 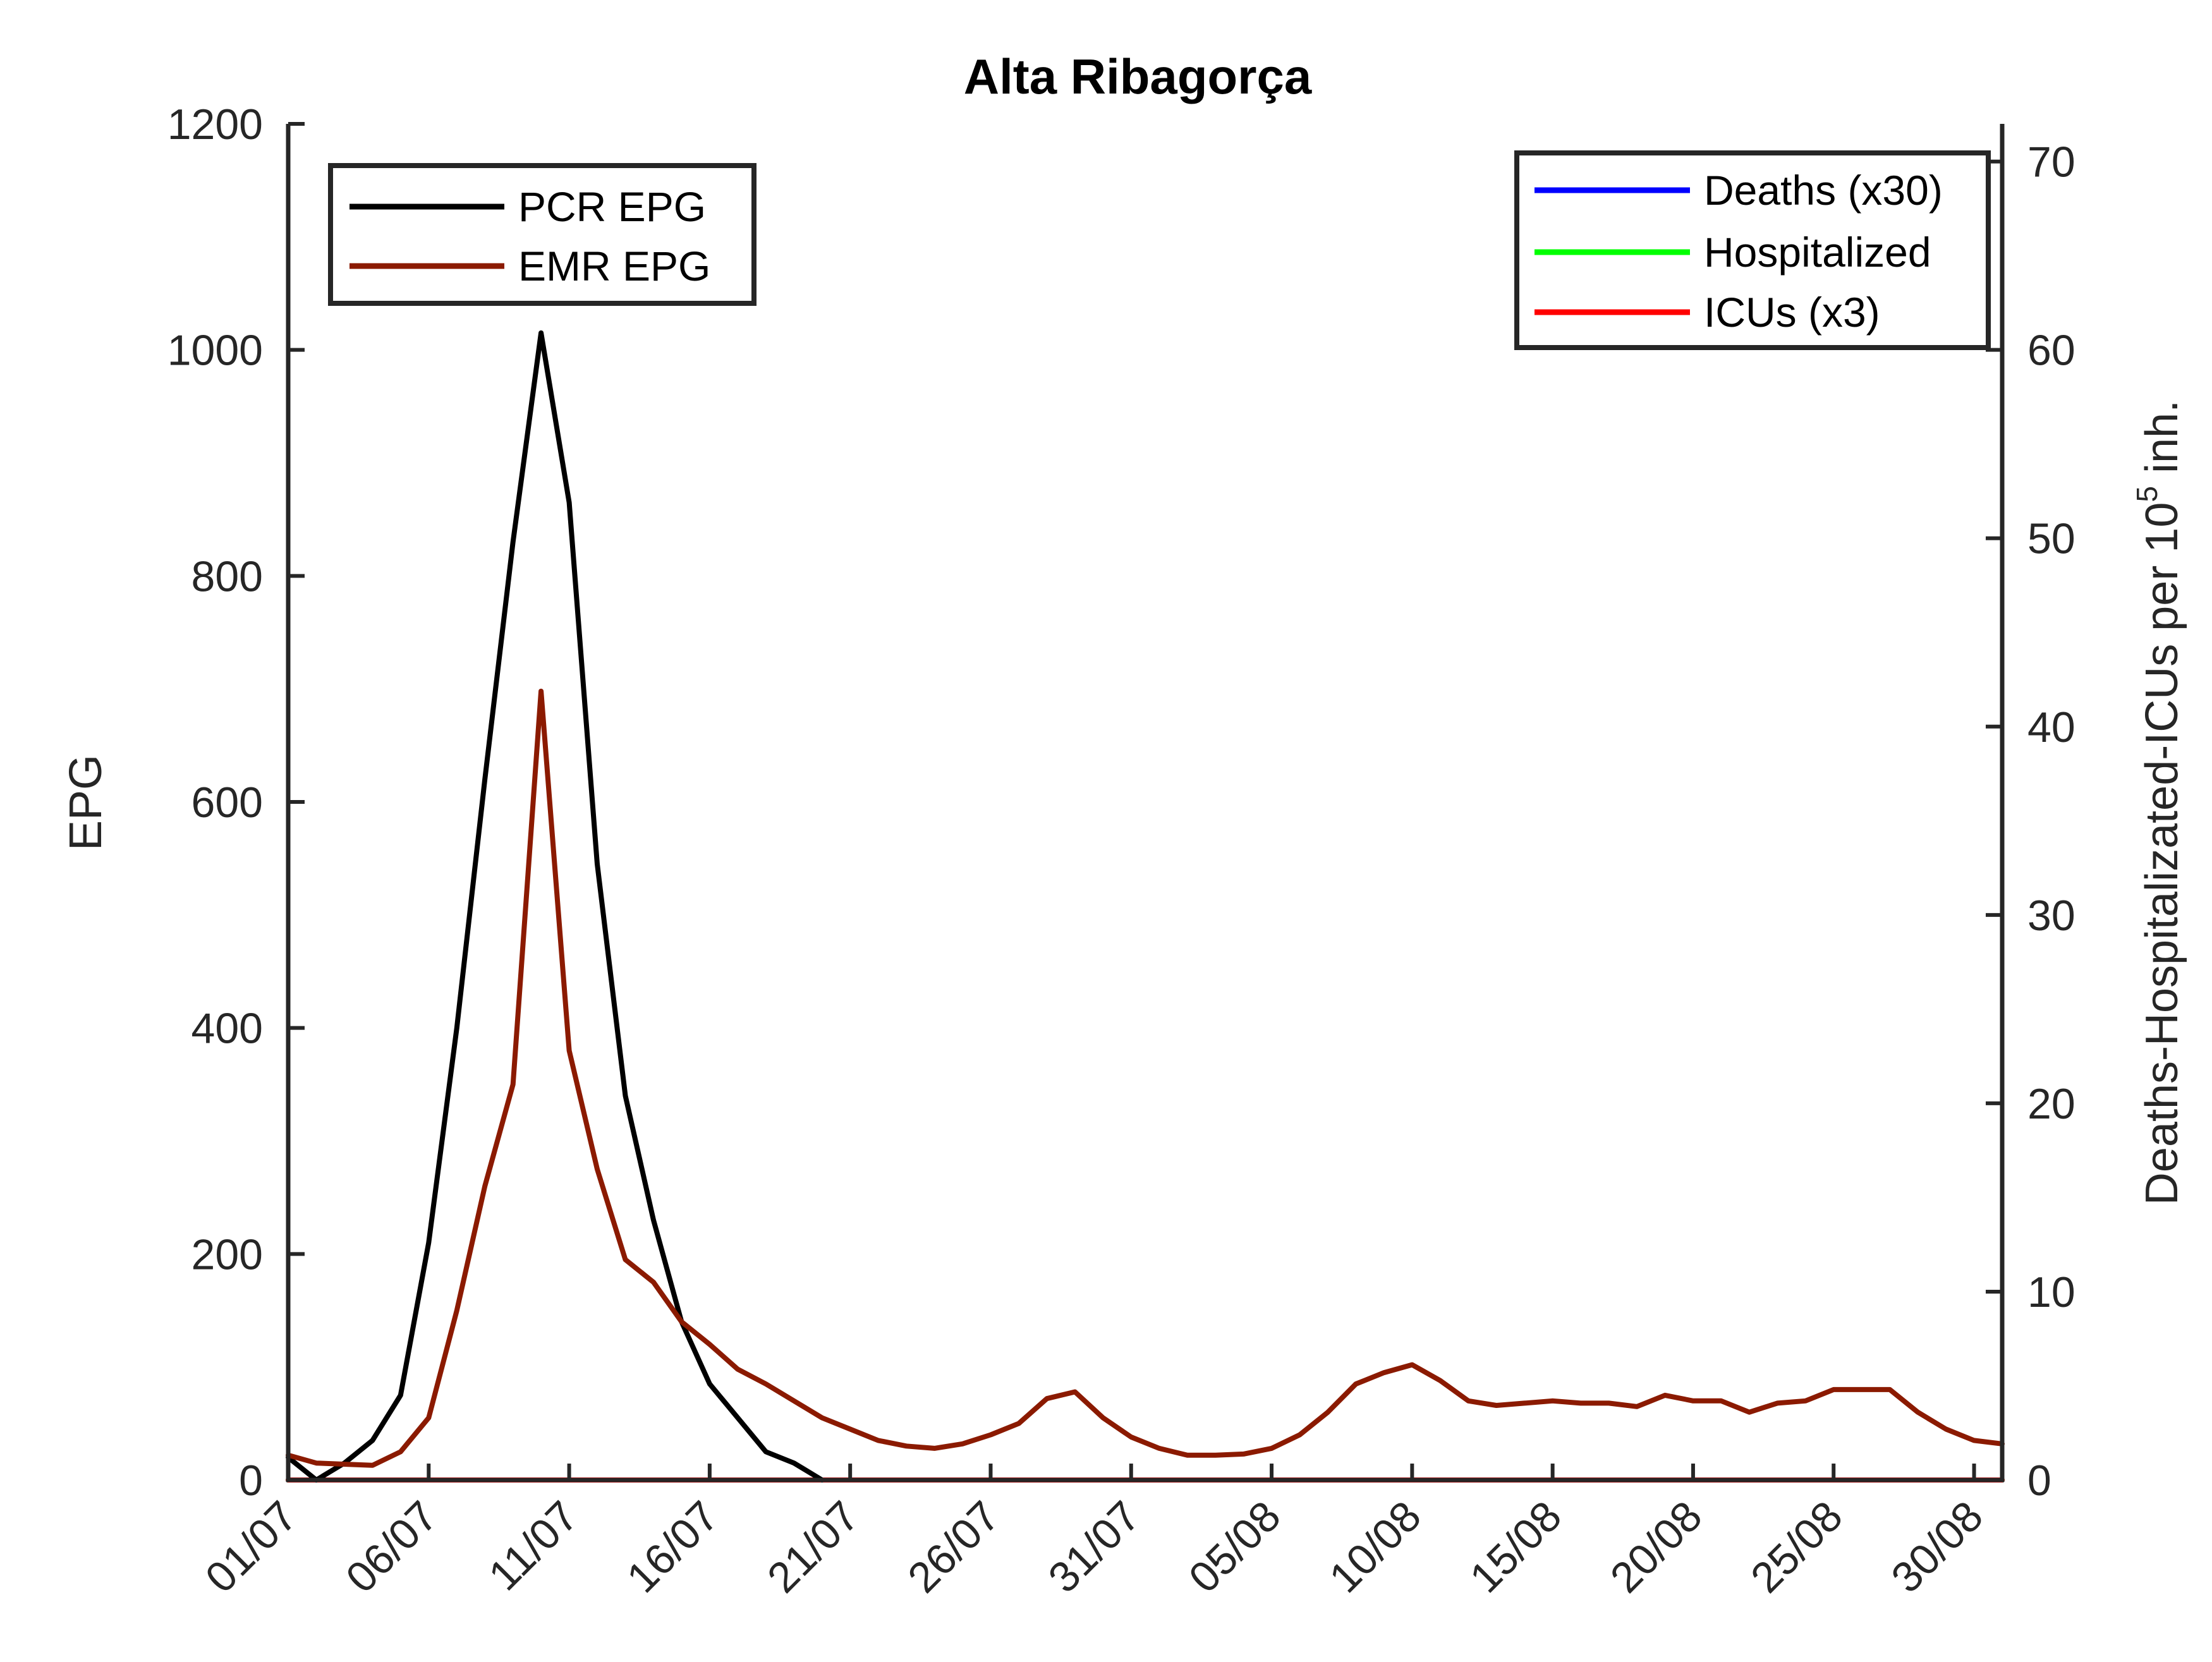 I want to click on y-left-tick-label: 800, so click(x=227, y=576).